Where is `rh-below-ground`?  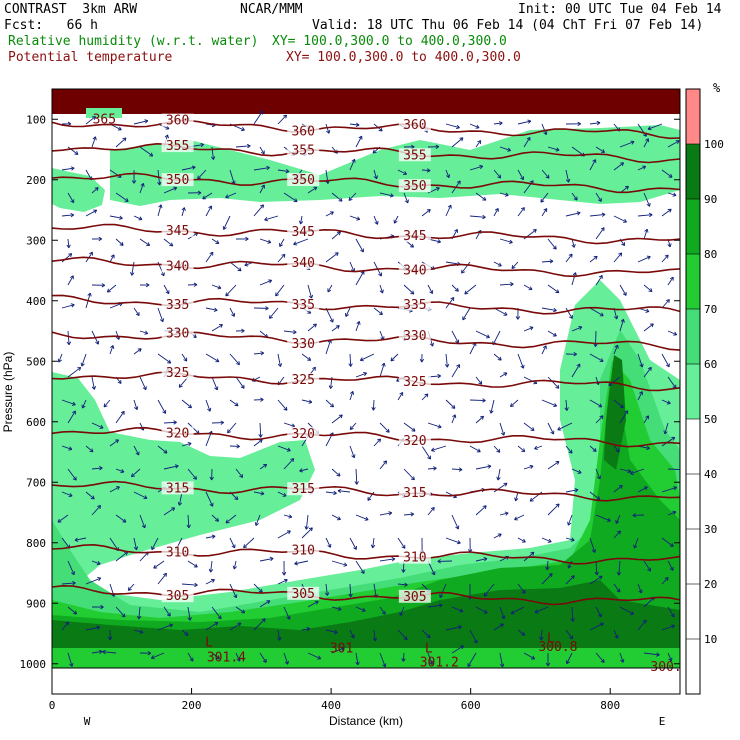 rh-below-ground is located at coordinates (366, 681).